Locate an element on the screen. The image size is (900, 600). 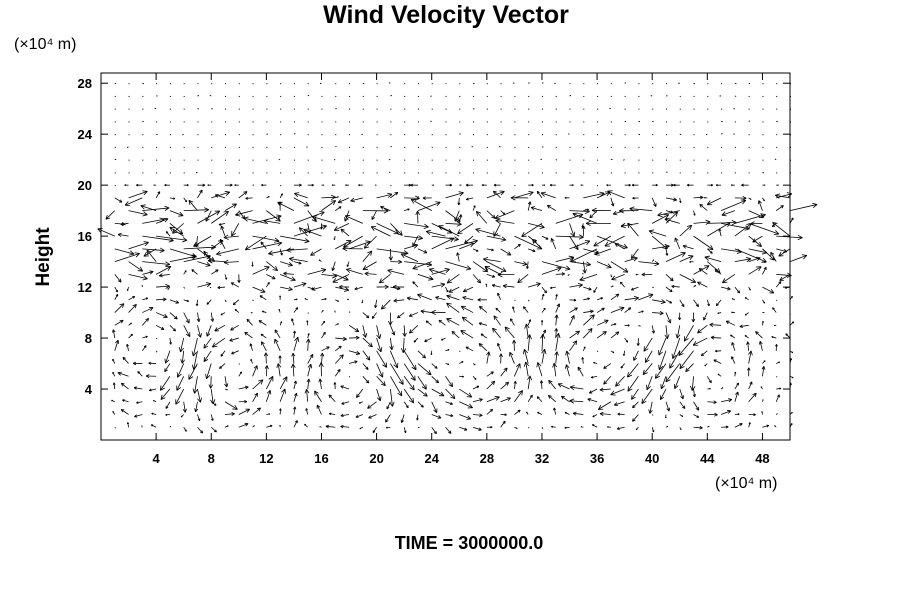
y-tick-label: 12 is located at coordinates (85, 287).